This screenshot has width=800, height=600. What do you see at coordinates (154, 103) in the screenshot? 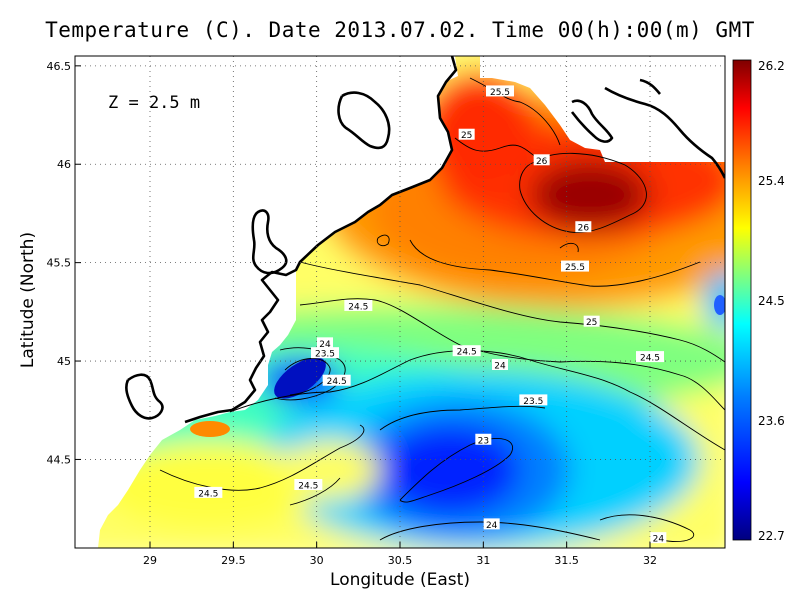
I see `depth-annotation: Z = 2.5 m` at bounding box center [154, 103].